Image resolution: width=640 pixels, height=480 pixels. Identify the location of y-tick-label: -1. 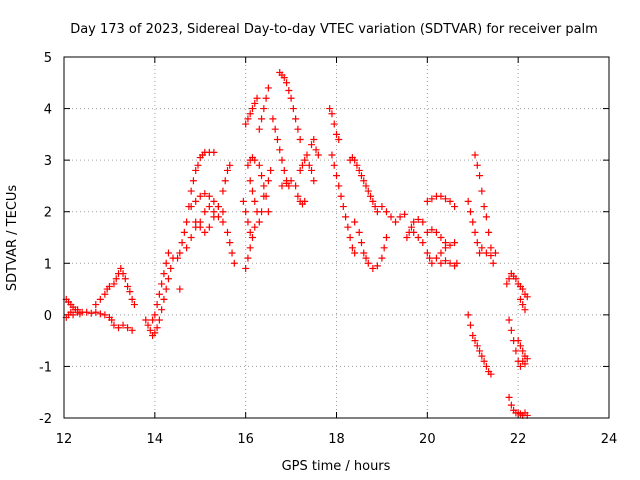
(45, 367).